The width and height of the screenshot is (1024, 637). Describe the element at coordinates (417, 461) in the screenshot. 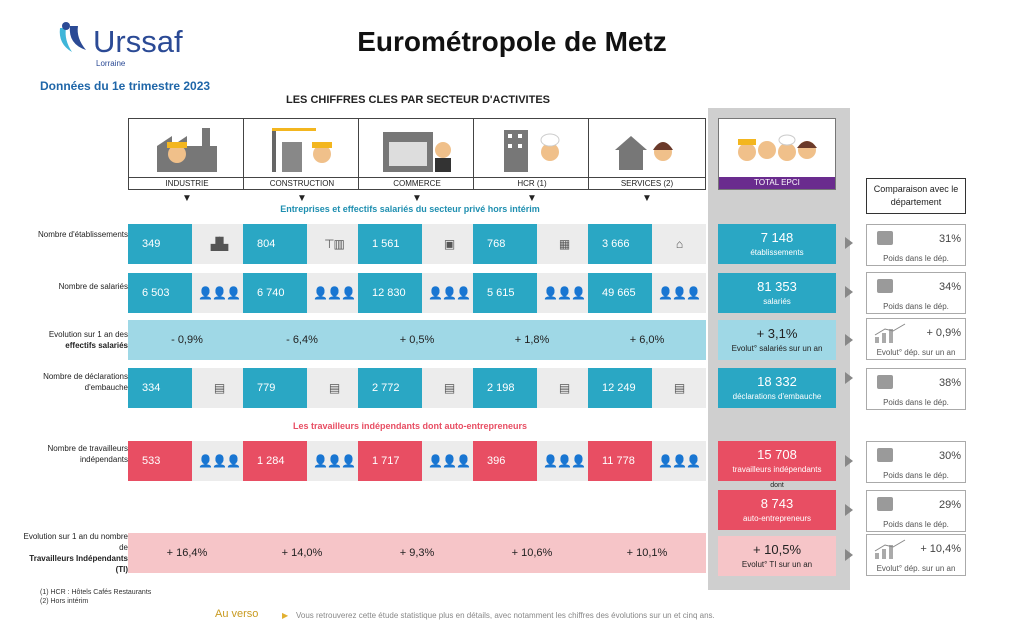

I see `cell-indep: 1 717 👤👤👤` at that location.